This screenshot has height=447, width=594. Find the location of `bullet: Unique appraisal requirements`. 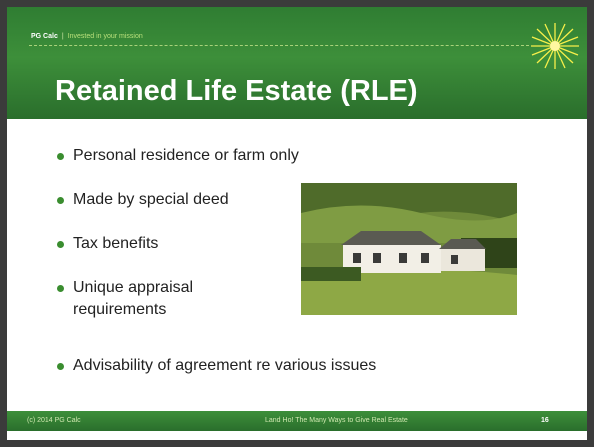

bullet: Unique appraisal requirements is located at coordinates (144, 299).